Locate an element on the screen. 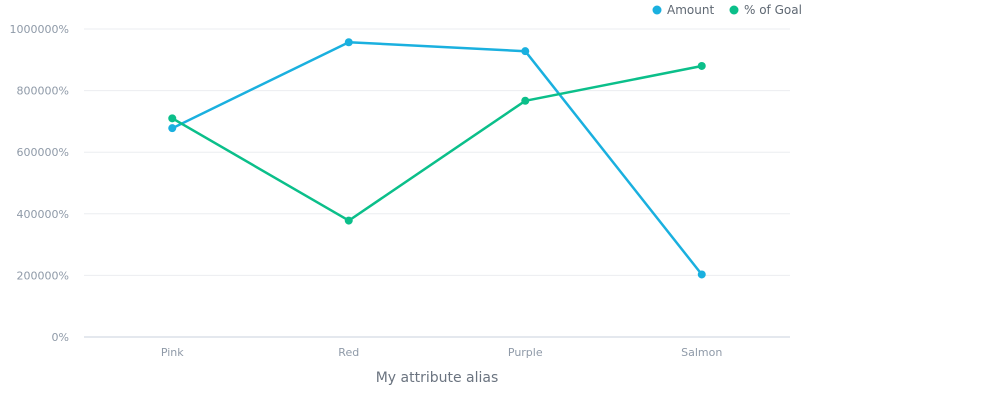 The width and height of the screenshot is (1008, 400). x-tick-label: Red is located at coordinates (348, 352).